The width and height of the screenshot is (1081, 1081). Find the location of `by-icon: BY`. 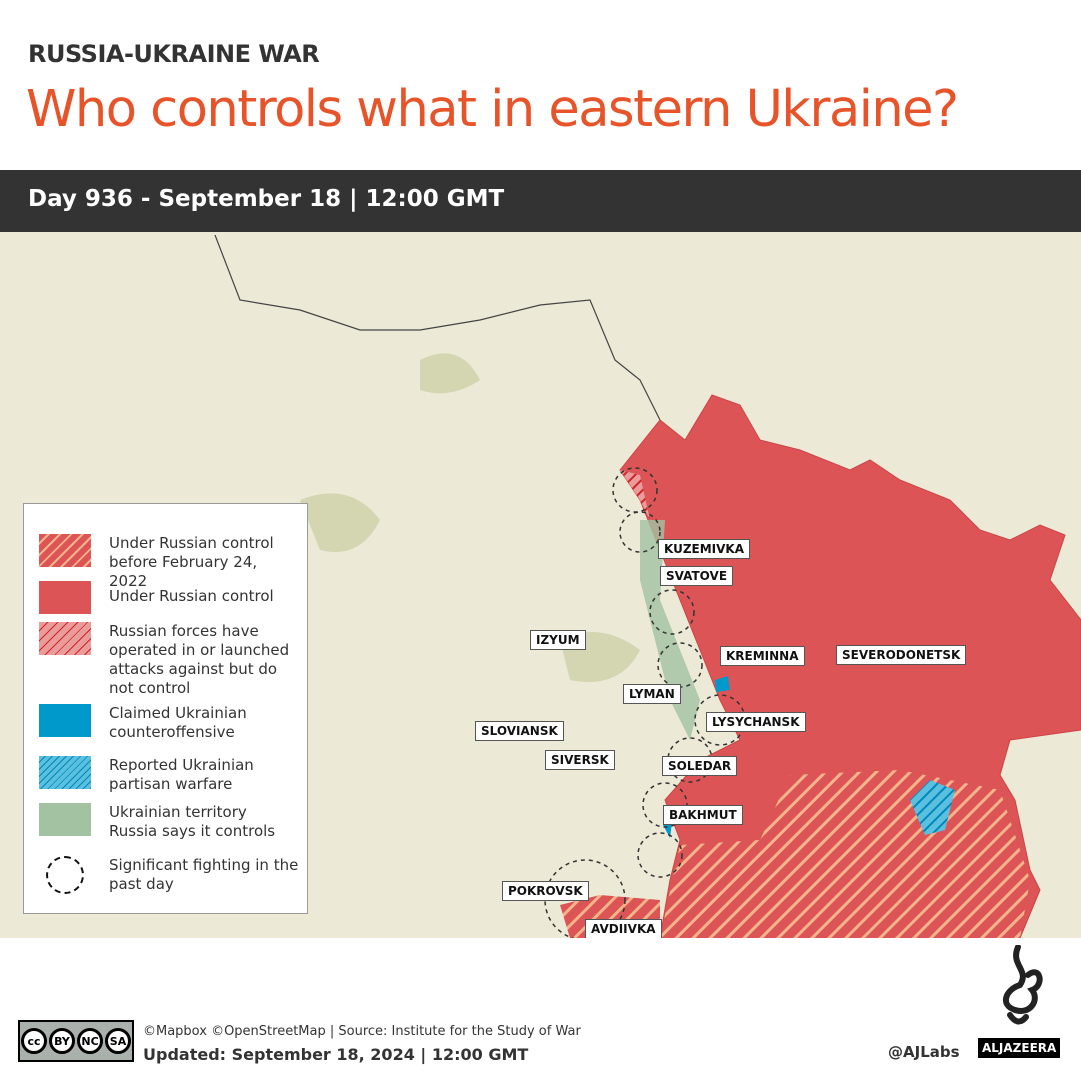

by-icon: BY is located at coordinates (62, 1041).